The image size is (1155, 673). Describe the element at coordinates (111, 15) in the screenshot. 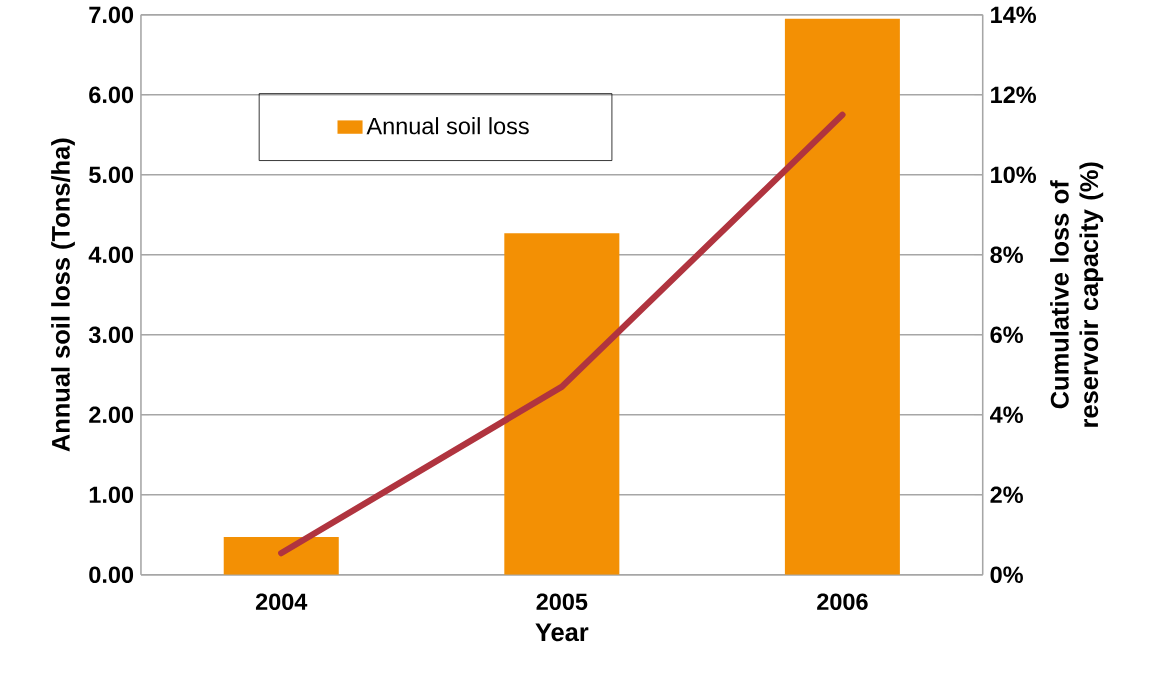

I see `y-tick-label: 7.00` at that location.